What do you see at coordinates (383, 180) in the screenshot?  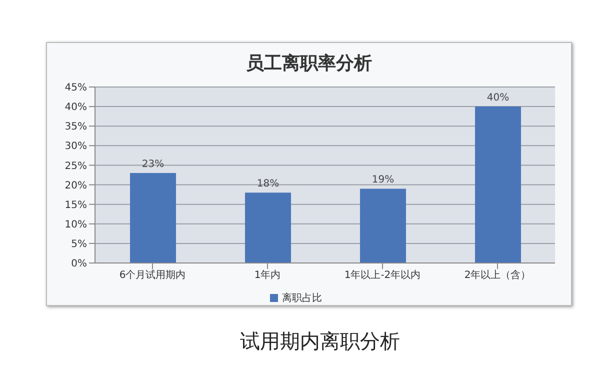 I see `data-label: 19%` at bounding box center [383, 180].